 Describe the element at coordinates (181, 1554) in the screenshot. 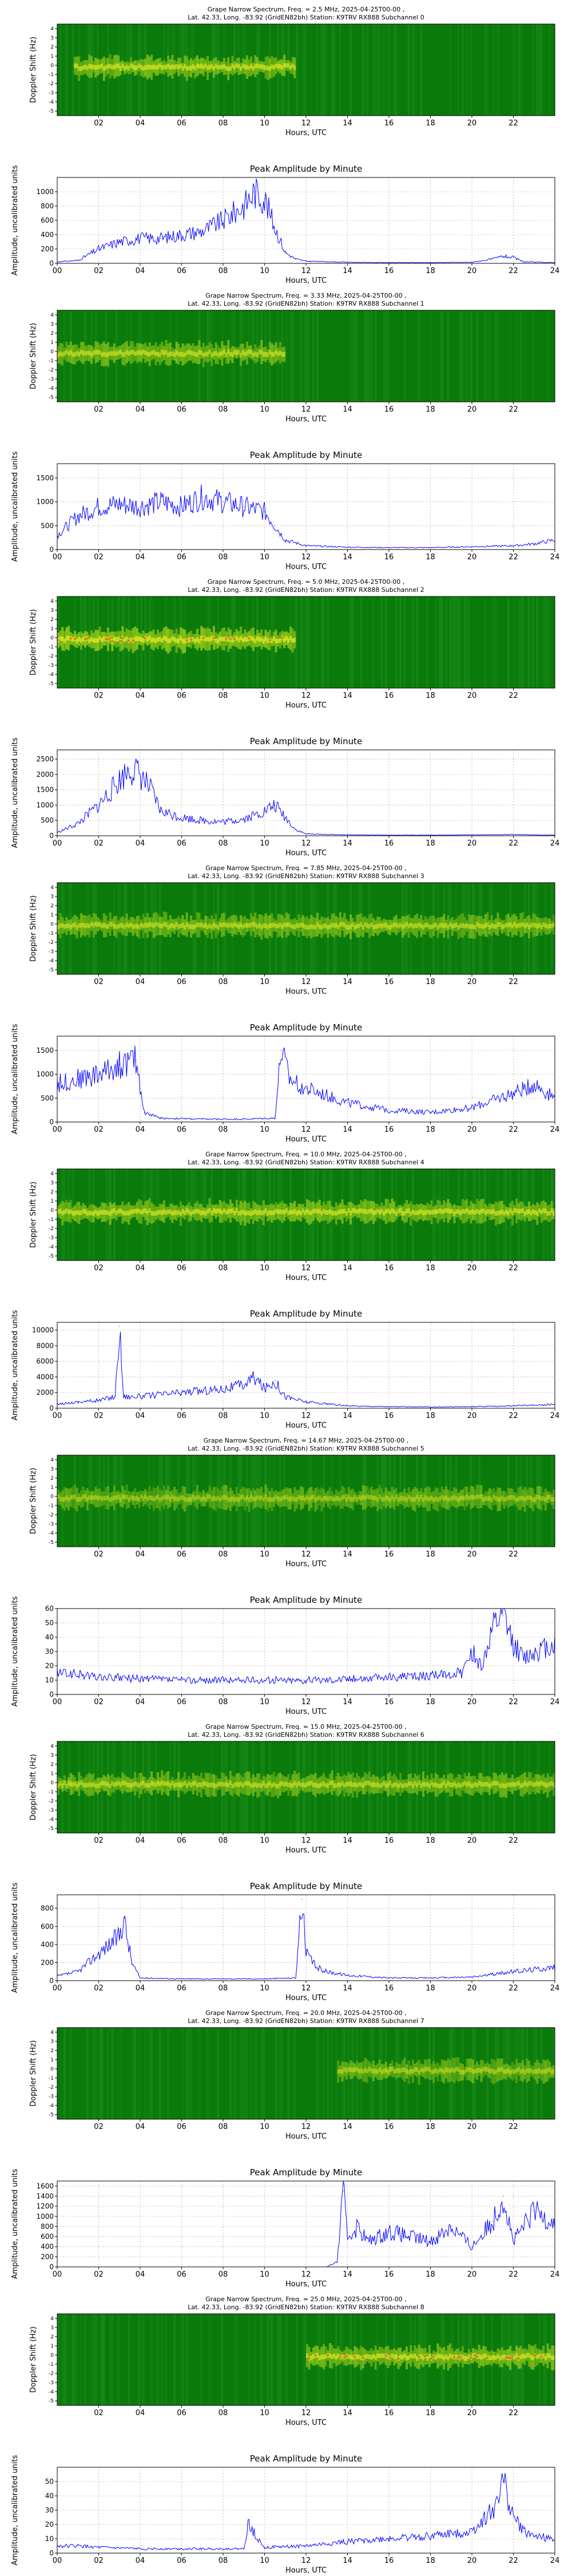

I see `spectrogram-xtick-label: 06` at that location.